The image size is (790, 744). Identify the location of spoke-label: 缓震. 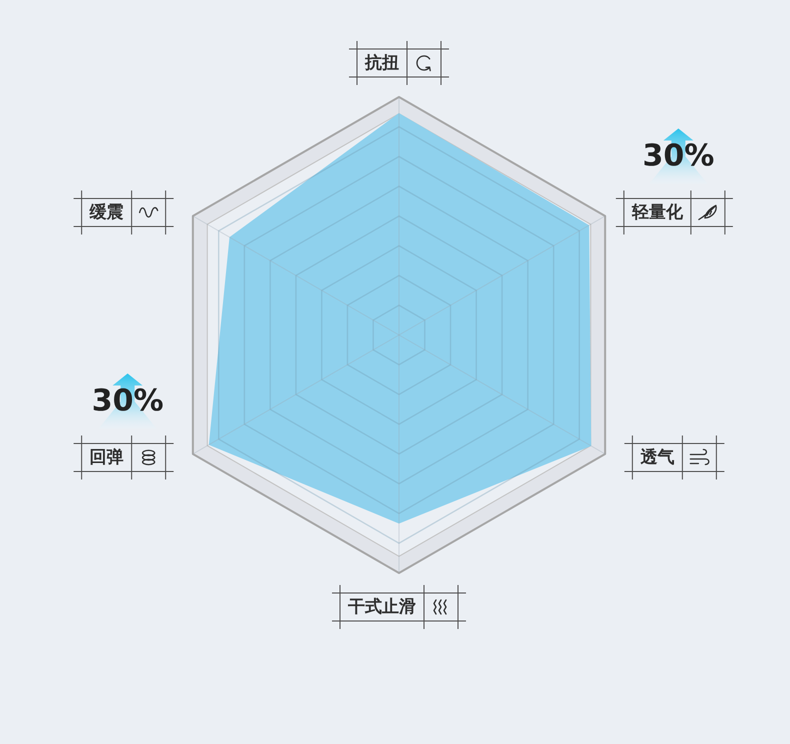
(106, 212).